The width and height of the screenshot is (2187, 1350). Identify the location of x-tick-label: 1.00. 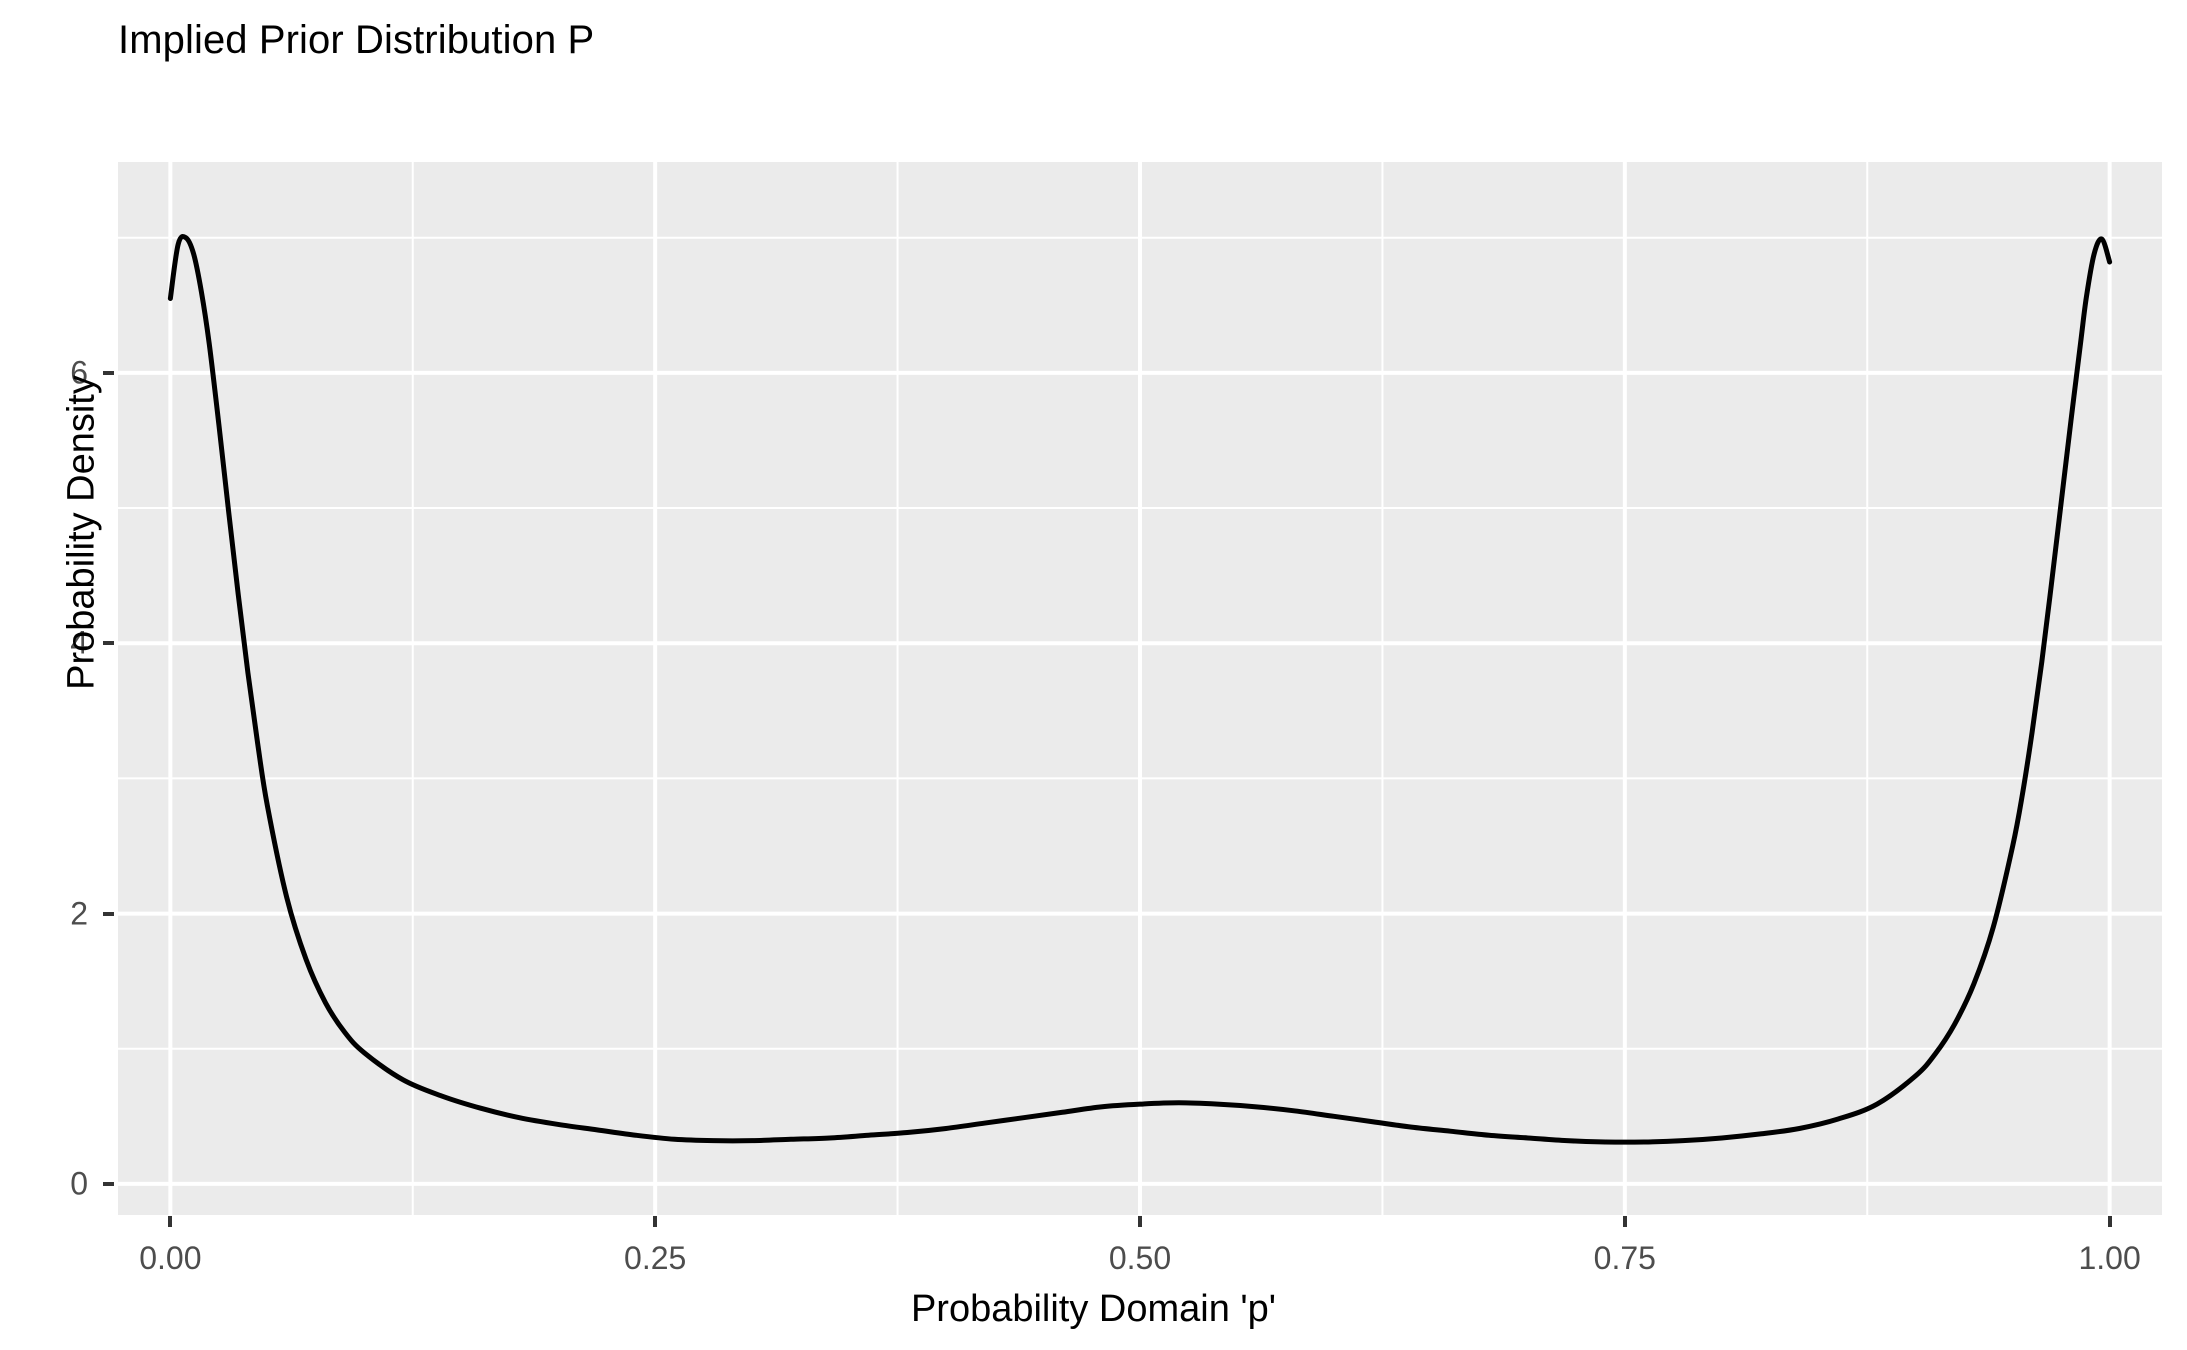
(2109, 1258).